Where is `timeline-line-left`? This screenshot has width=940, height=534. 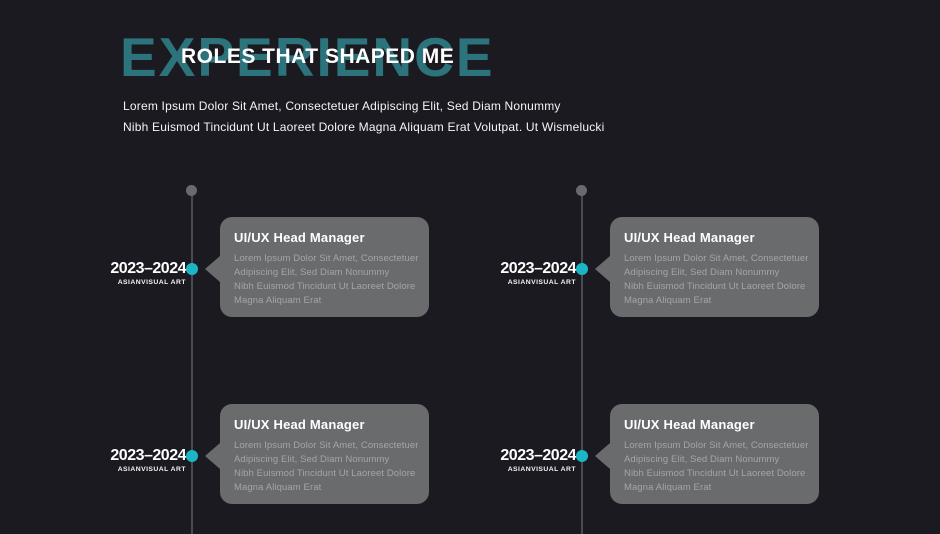 timeline-line-left is located at coordinates (192, 362).